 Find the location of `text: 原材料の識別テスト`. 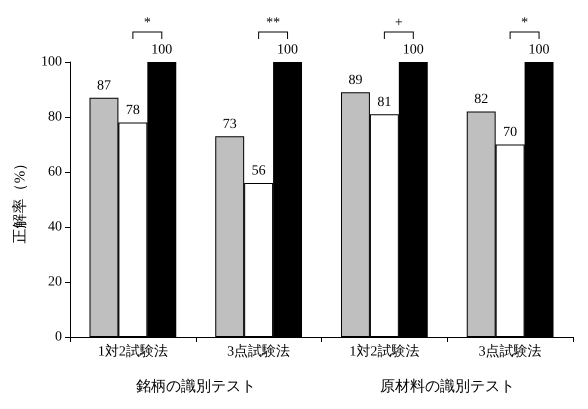

text: 原材料の識別テスト is located at coordinates (447, 386).